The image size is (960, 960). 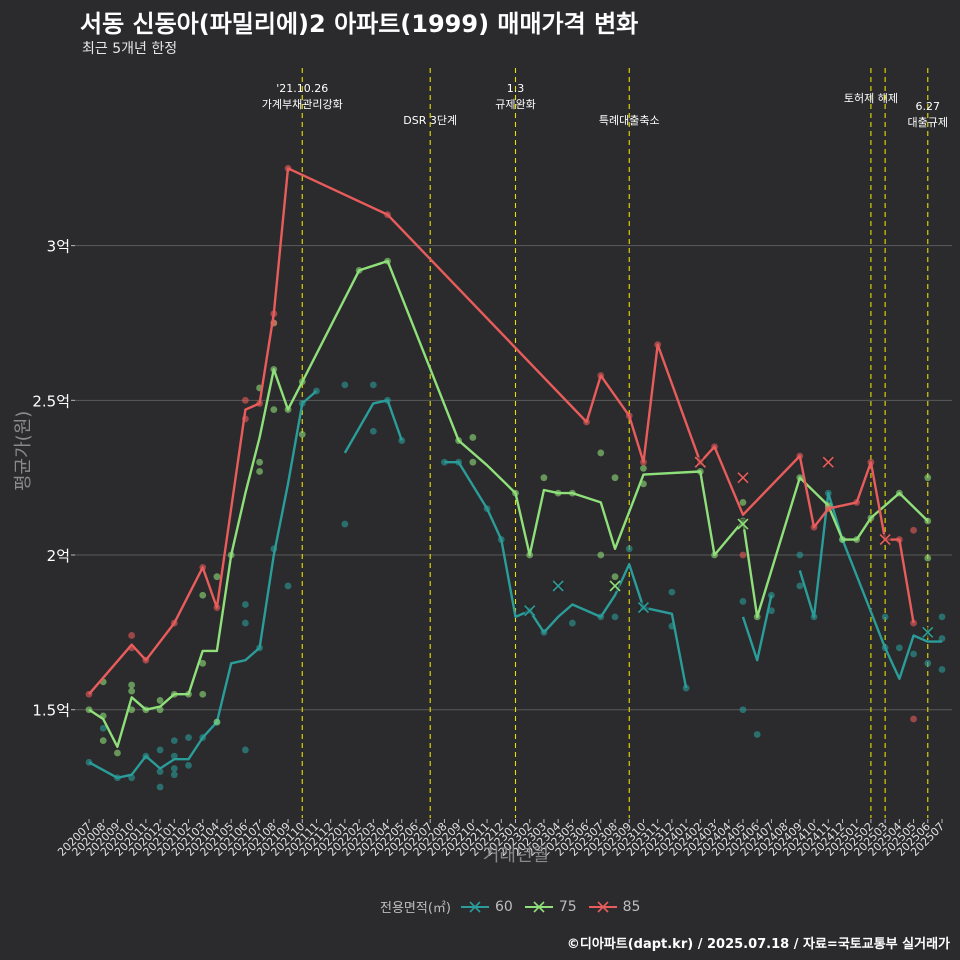 I want to click on legend-key-75-icon, so click(x=538, y=906).